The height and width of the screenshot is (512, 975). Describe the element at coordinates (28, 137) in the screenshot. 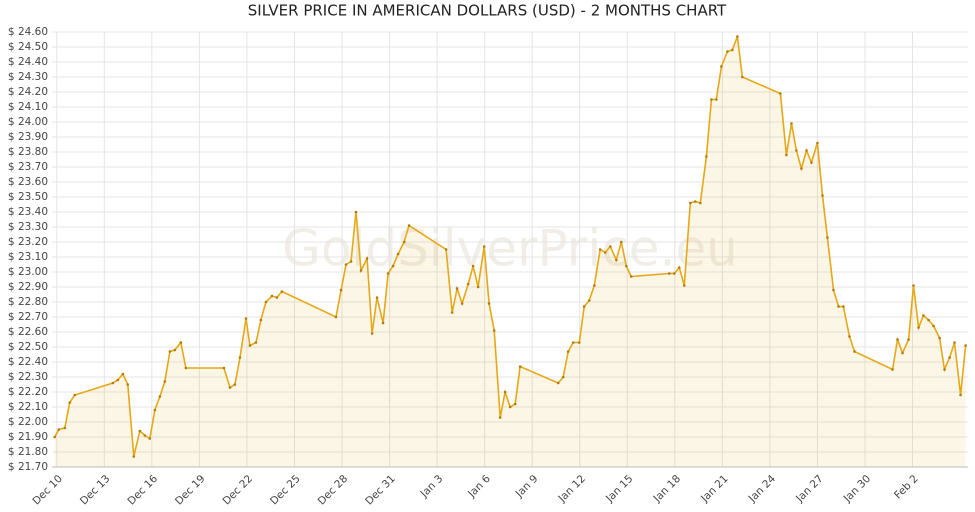

I see `y-tick-label: $ 23.90` at that location.